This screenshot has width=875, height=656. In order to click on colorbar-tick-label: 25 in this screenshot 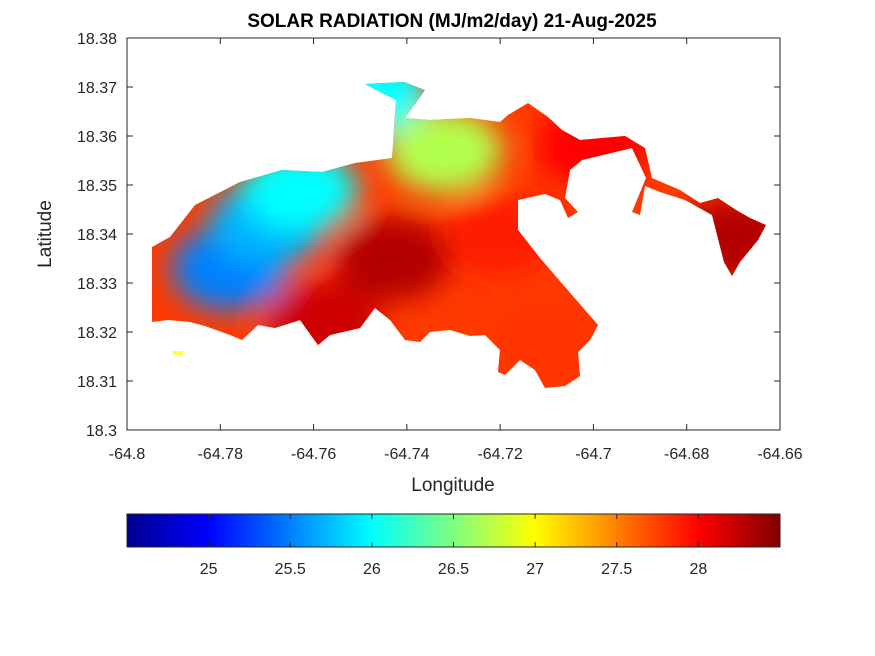, I will do `click(209, 569)`.